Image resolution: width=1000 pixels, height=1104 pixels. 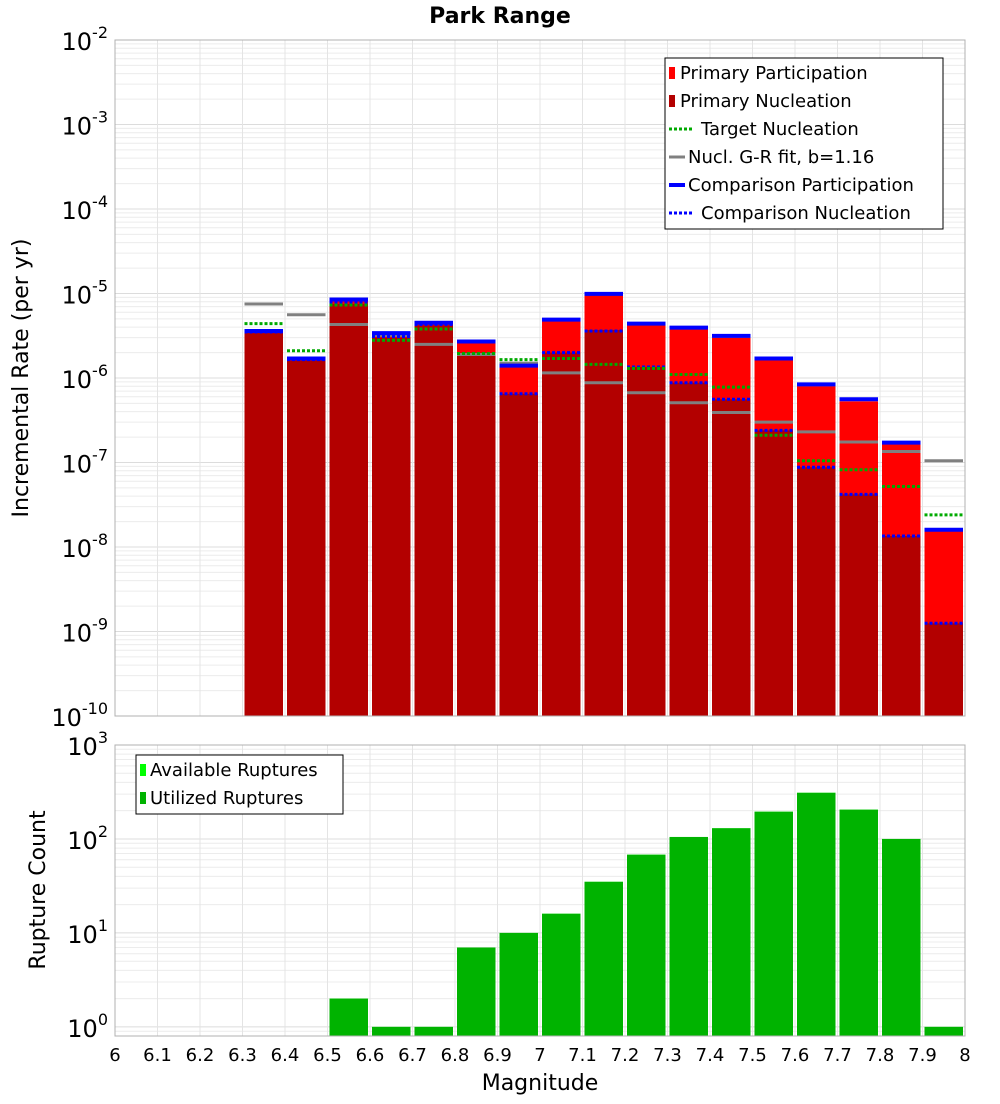 I want to click on top-y-tick-label-exponent: -3, so click(x=100, y=117).